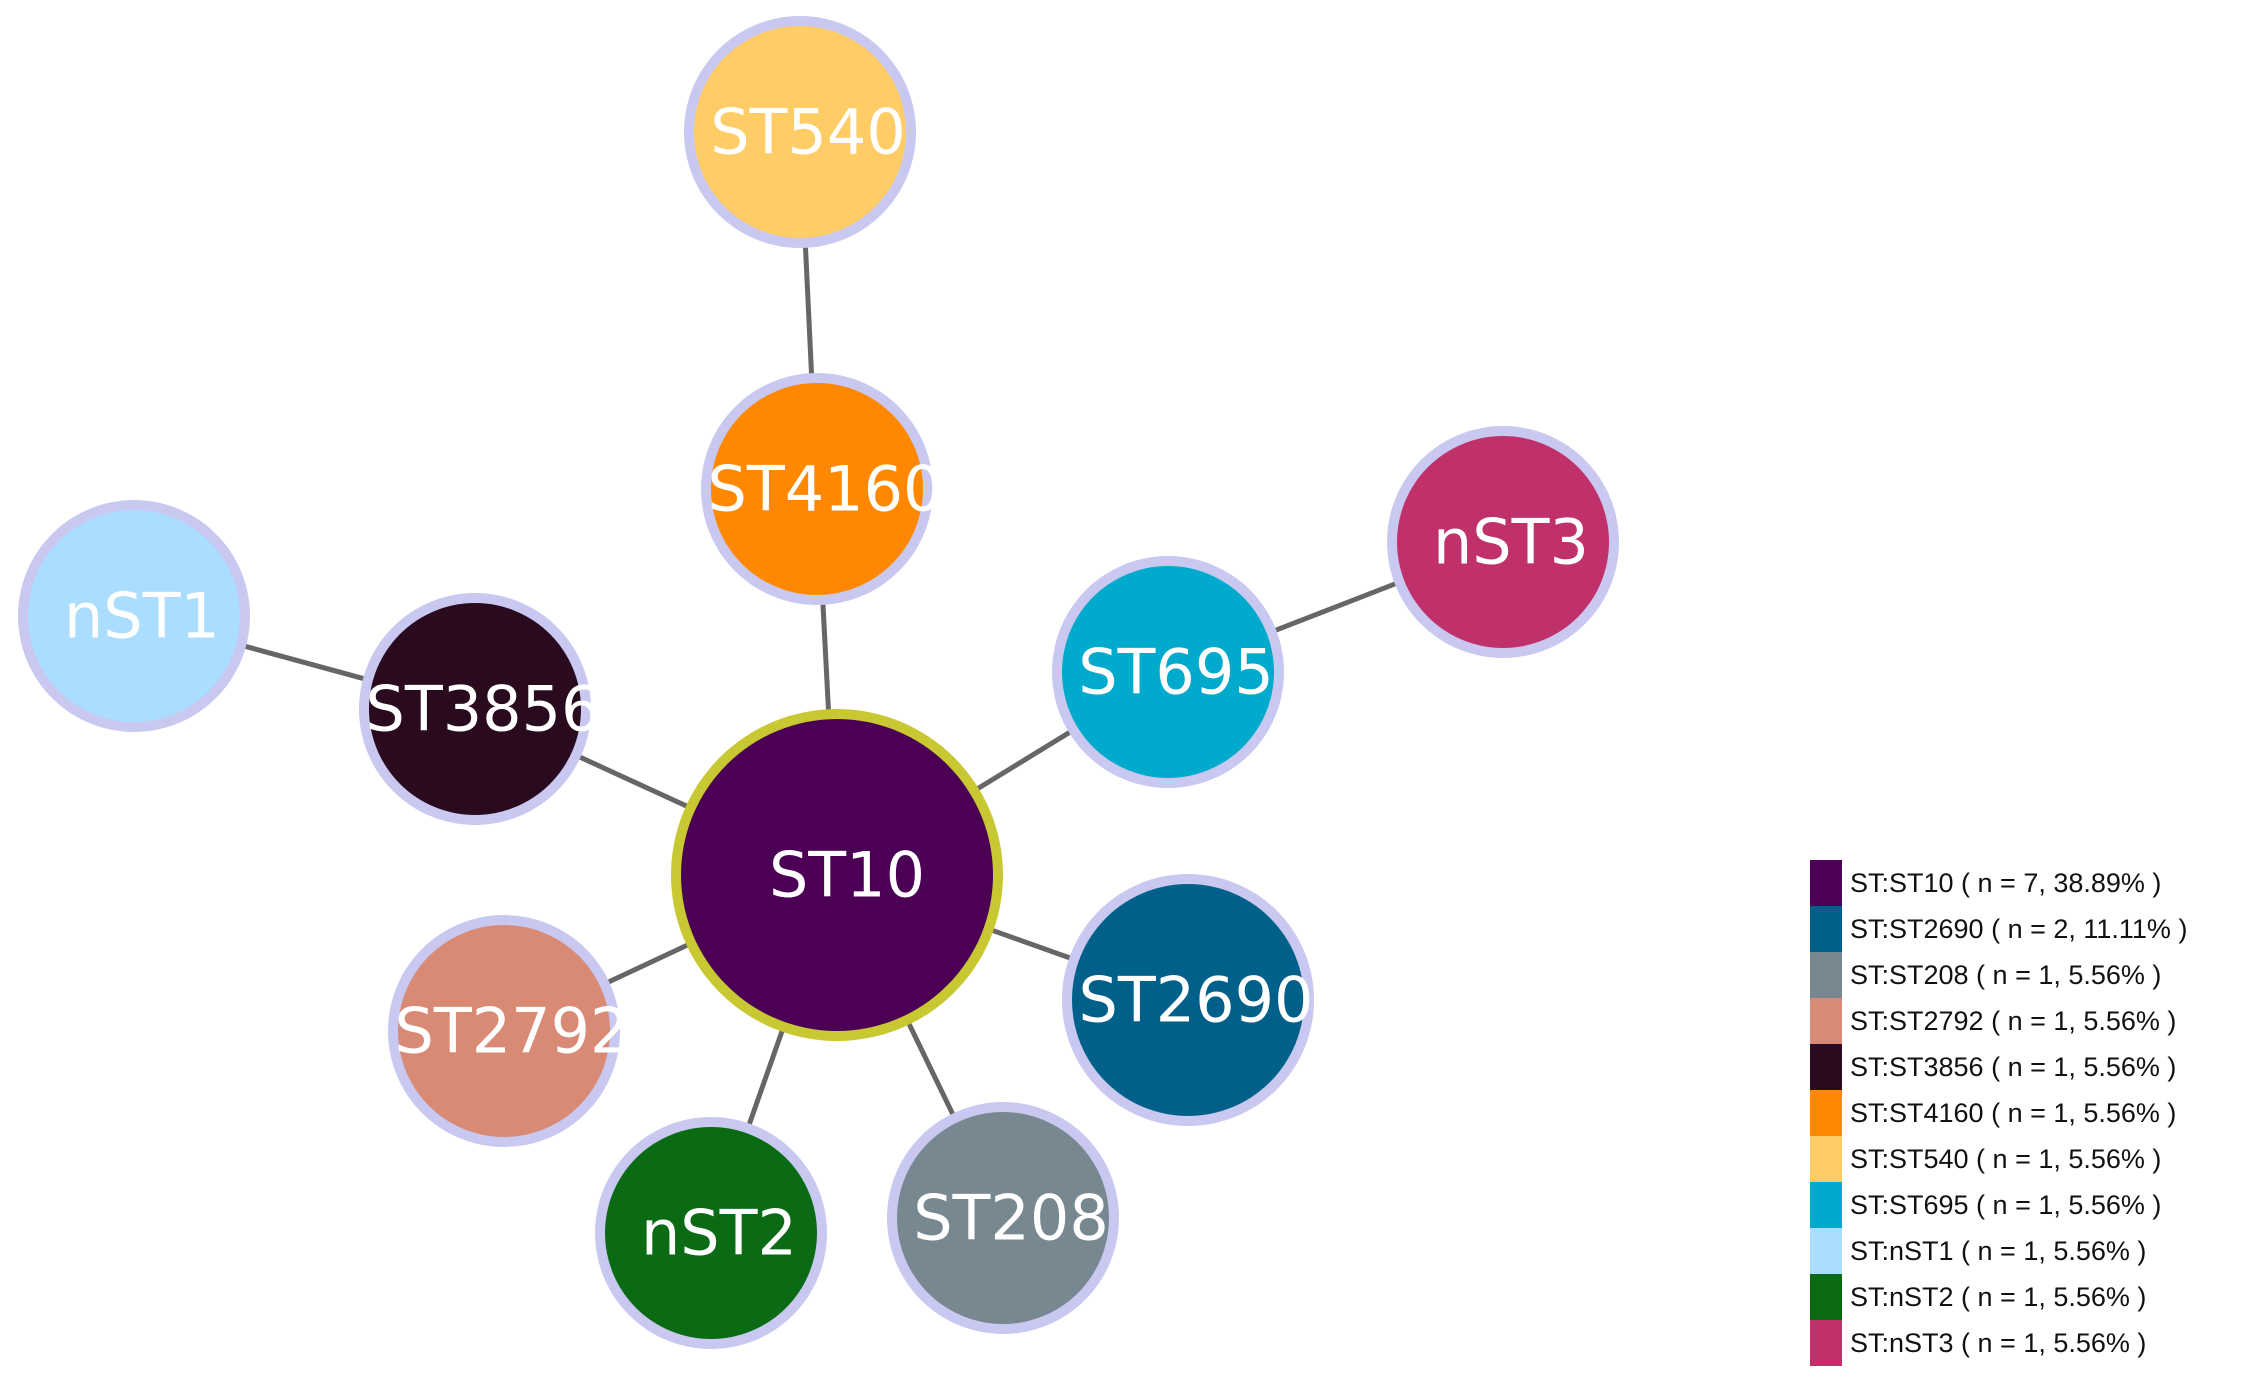 This screenshot has height=1380, width=2250. What do you see at coordinates (808, 132) in the screenshot?
I see `node-label: ST540` at bounding box center [808, 132].